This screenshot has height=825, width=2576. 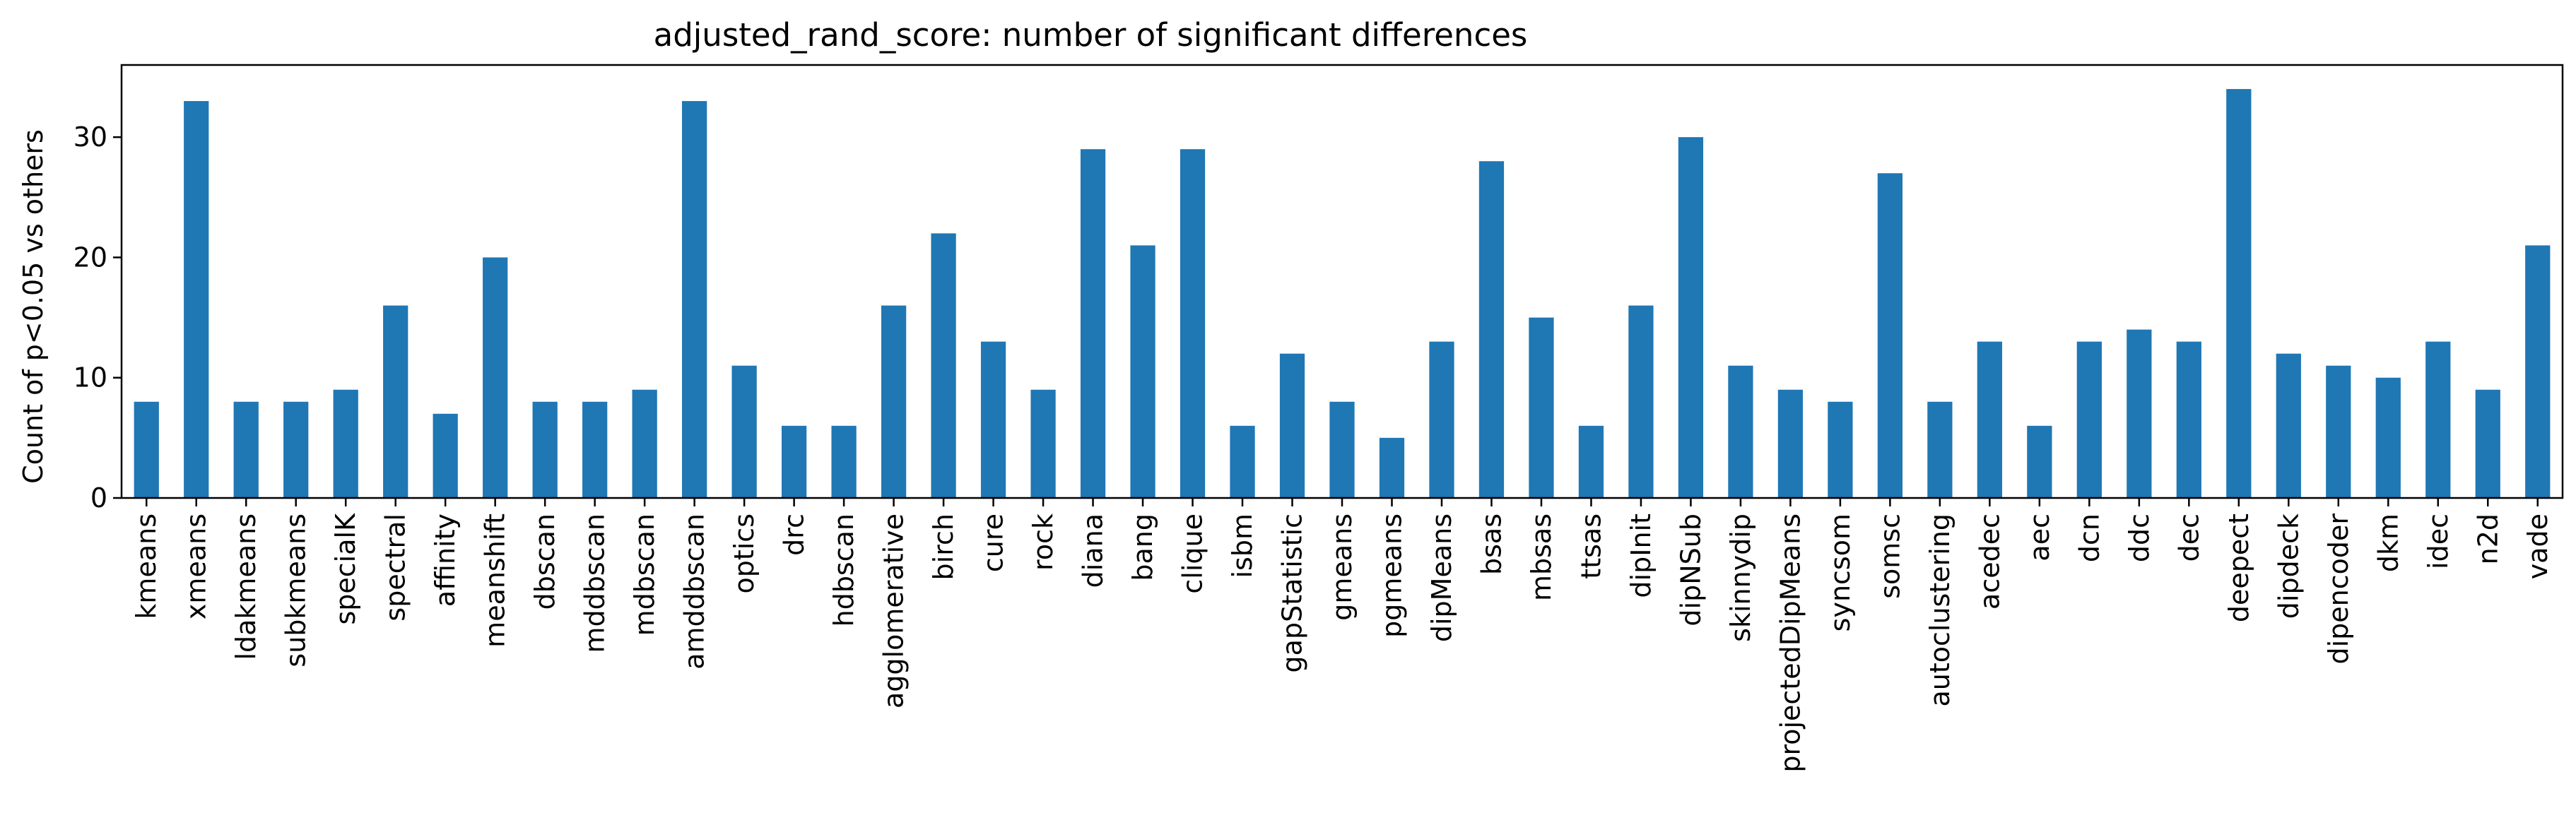 I want to click on bar-syncsom, so click(x=1840, y=449).